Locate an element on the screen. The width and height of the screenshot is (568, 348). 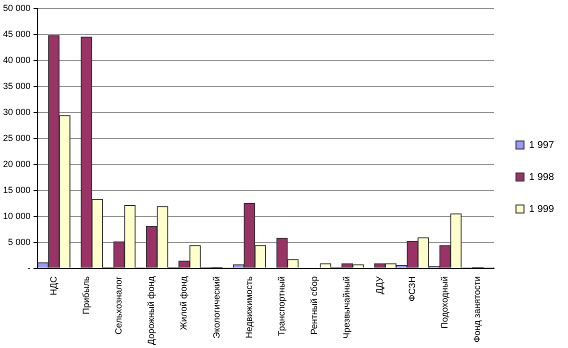
y-tick-label: 25 000 is located at coordinates (16, 137).